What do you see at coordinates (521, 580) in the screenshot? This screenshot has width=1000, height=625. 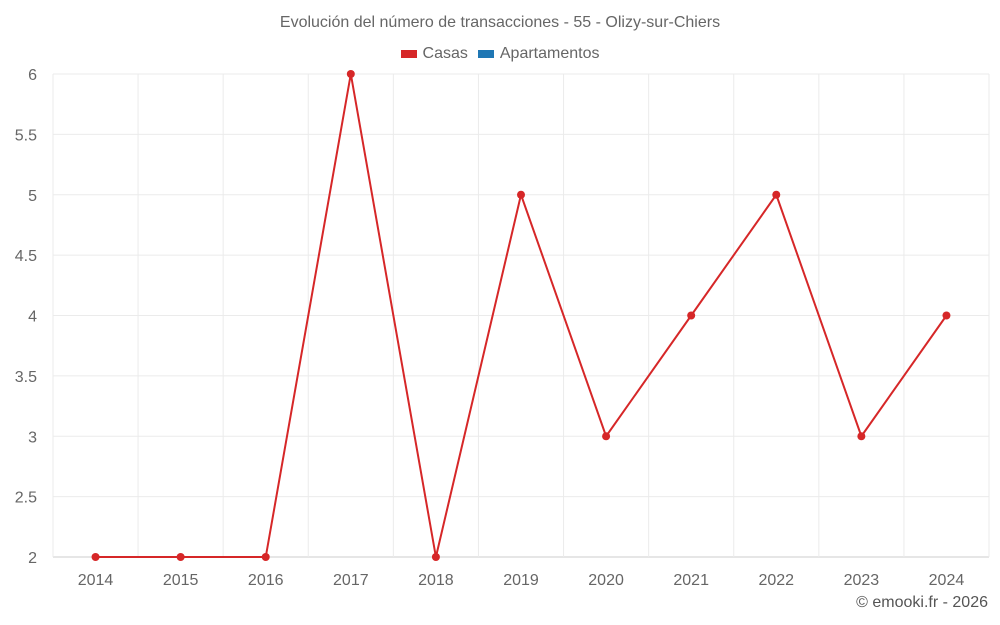 I see `x-tick-label: 2019` at bounding box center [521, 580].